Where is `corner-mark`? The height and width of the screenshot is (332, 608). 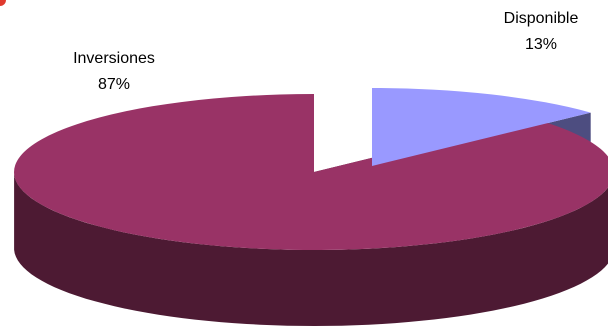 corner-mark is located at coordinates (3, 3).